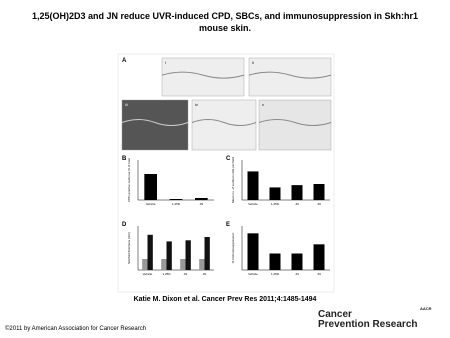  What do you see at coordinates (165, 62) in the screenshot?
I see `micrograph-label: i` at bounding box center [165, 62].